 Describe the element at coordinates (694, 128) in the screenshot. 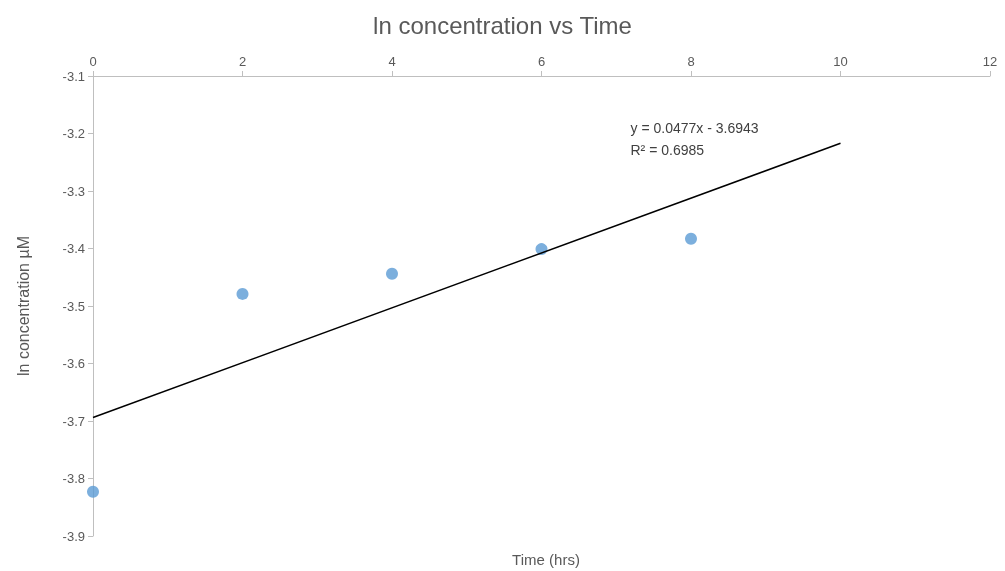

I see `annotation: y = 0.0477x - 3.6943` at that location.